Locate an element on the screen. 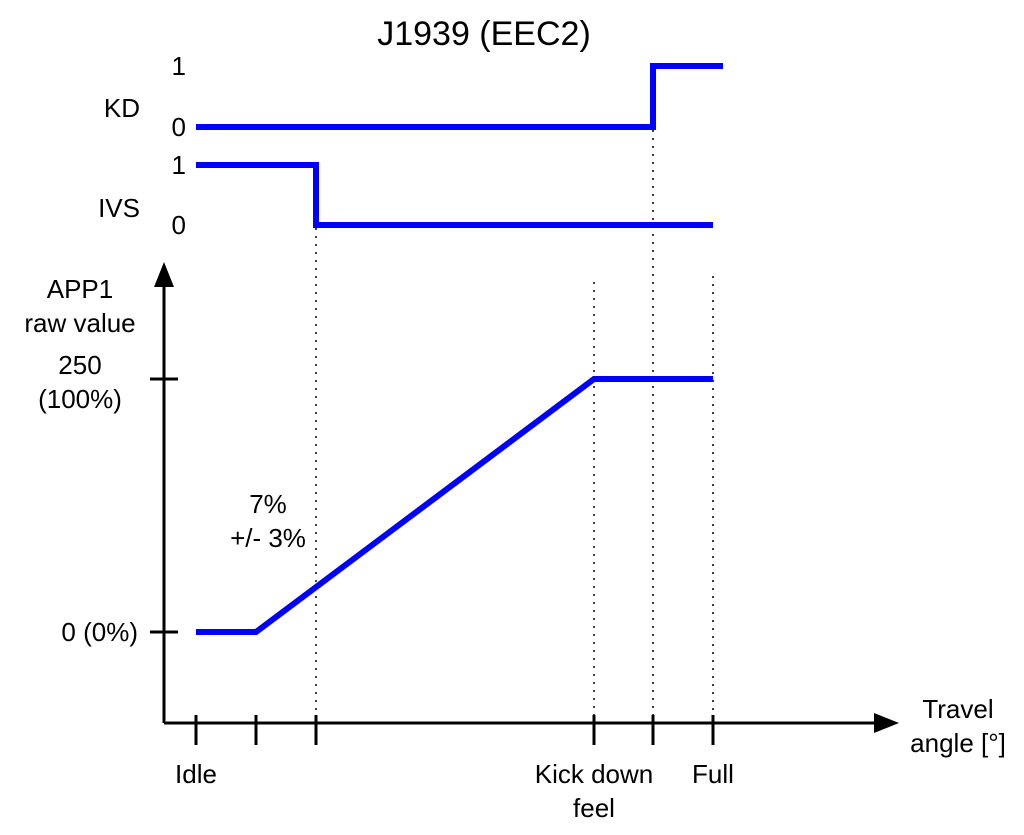  series-name-label: IVS is located at coordinates (119, 208).